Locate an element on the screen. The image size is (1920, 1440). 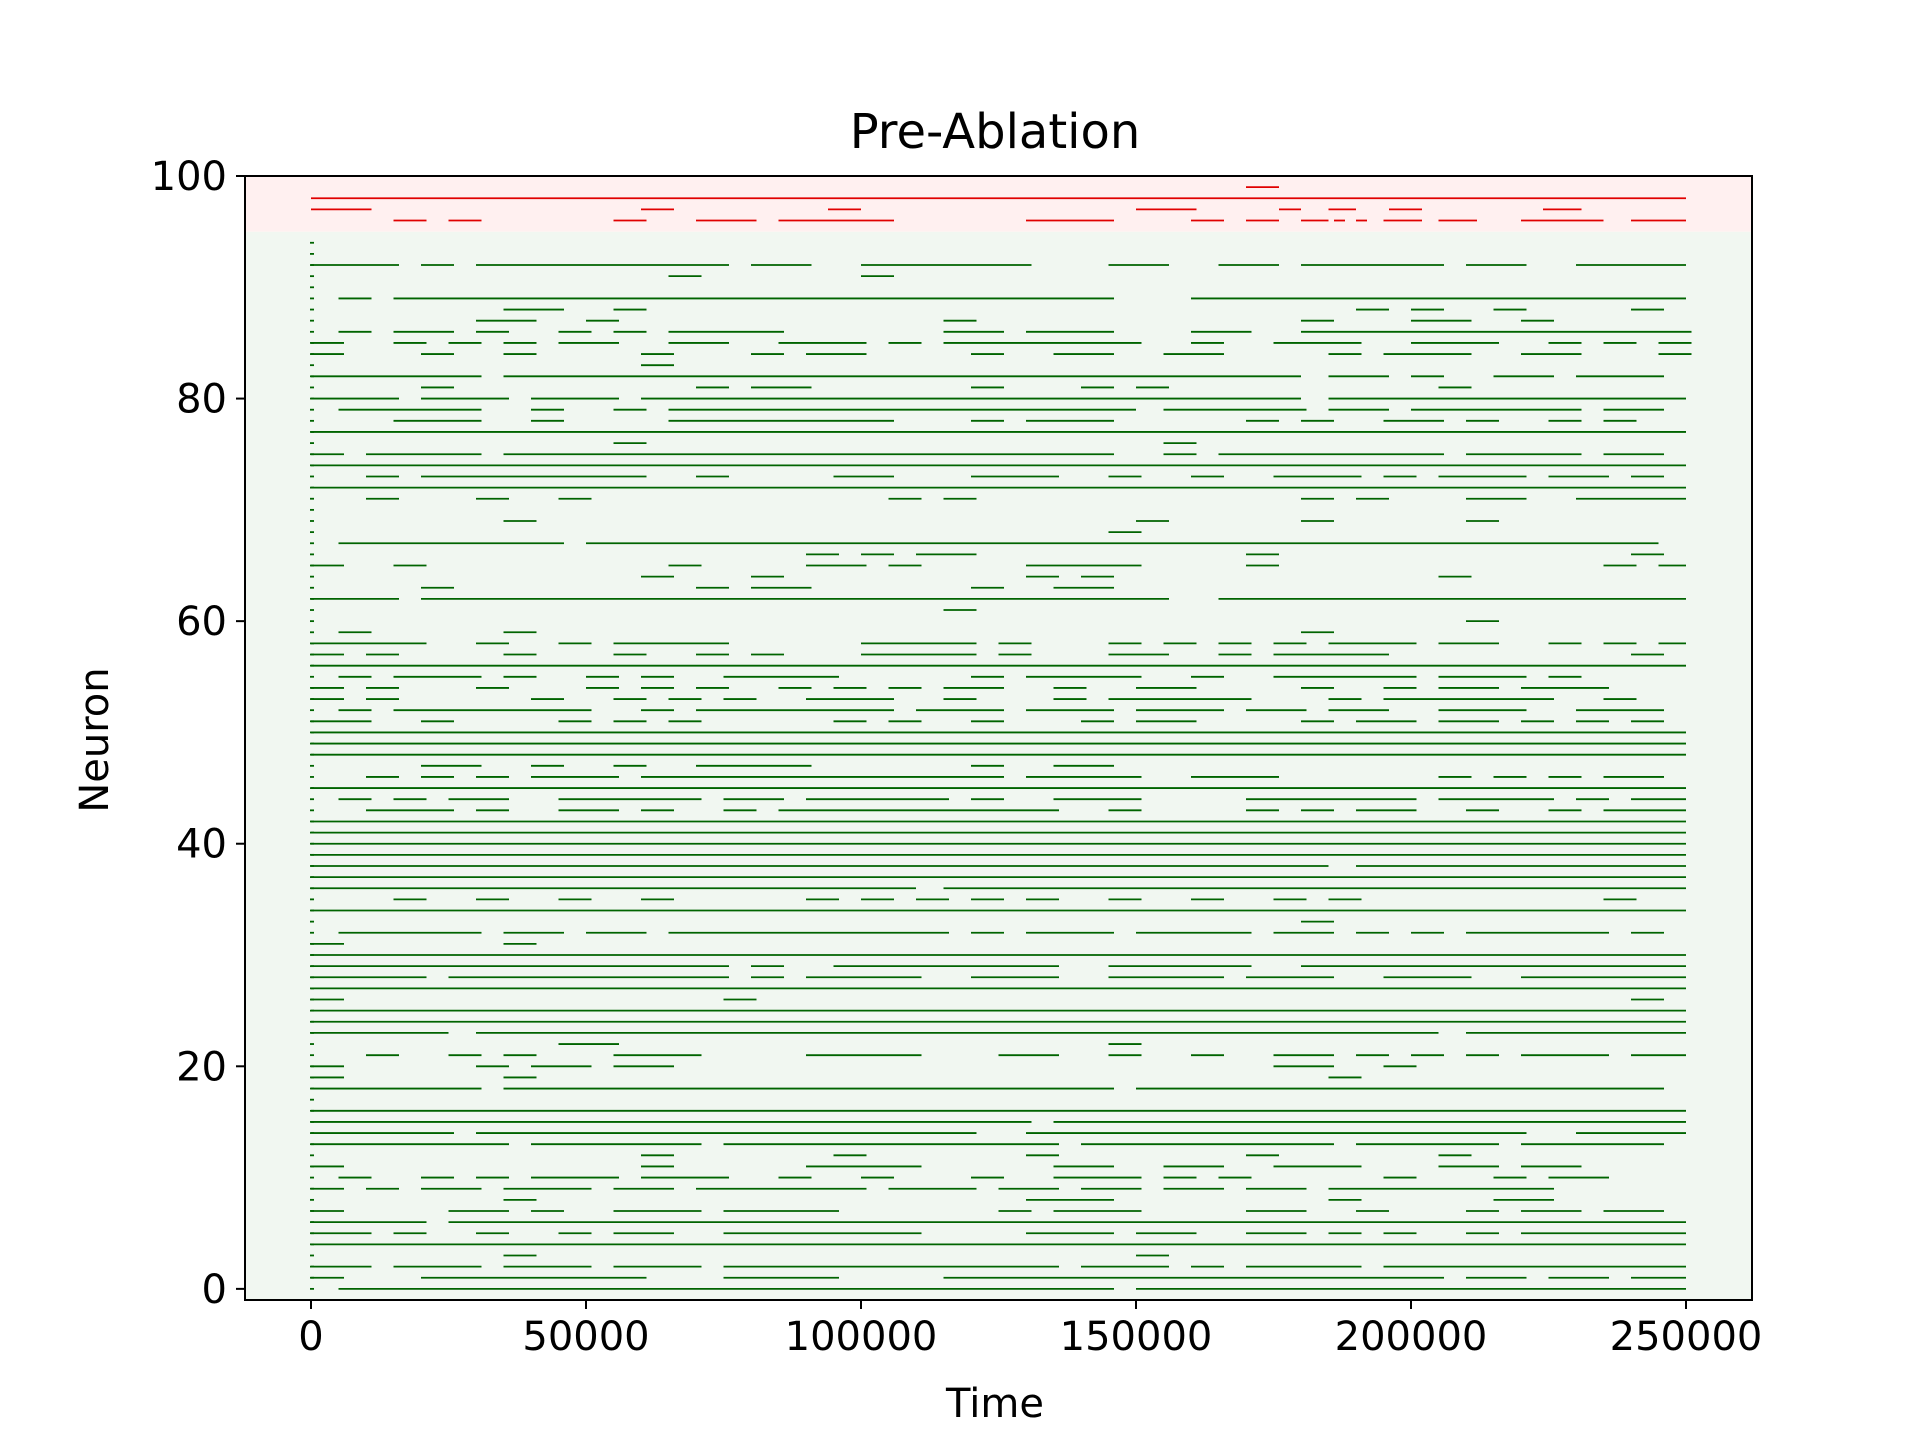
x-axis-label: Time is located at coordinates (994, 1404).